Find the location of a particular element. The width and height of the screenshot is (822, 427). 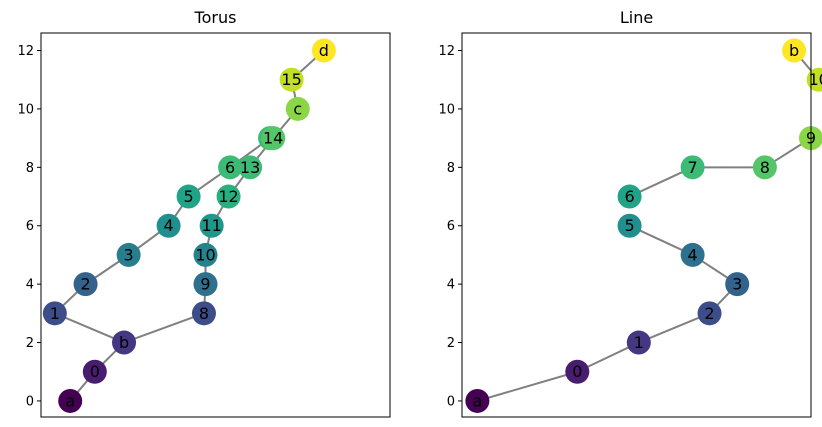

node-label-9: 9 is located at coordinates (205, 284).